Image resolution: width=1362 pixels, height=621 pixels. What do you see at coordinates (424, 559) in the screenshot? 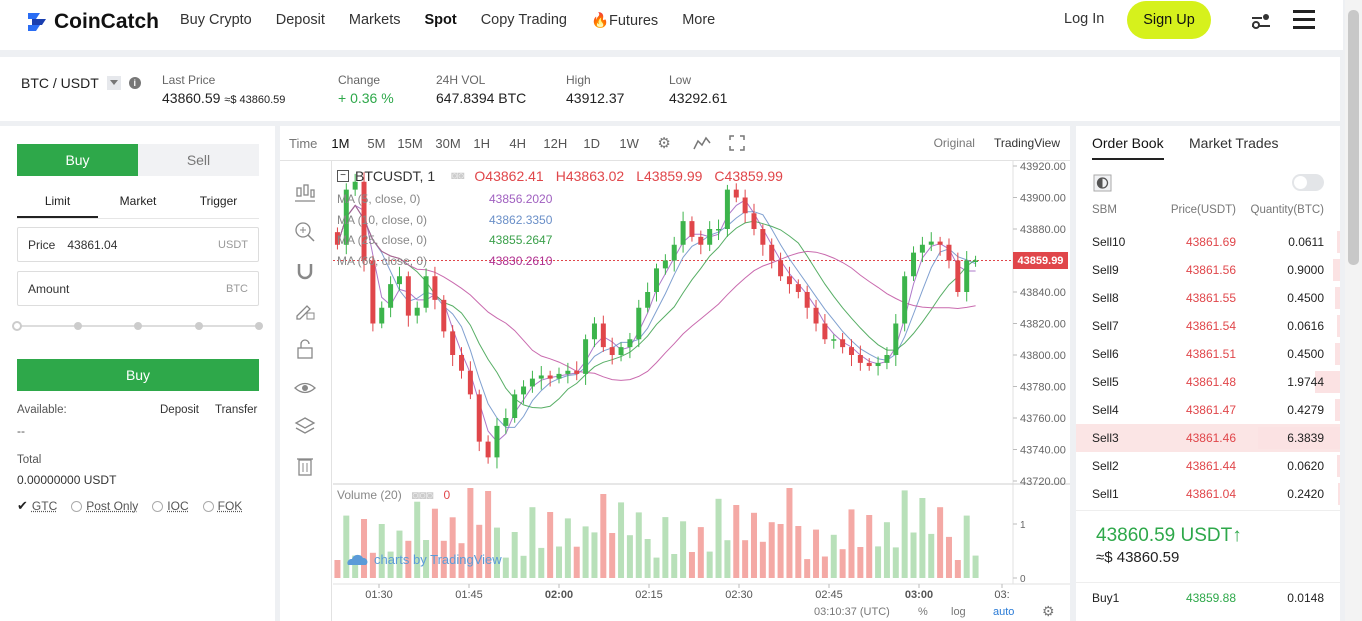
I see `tradingview-watermark: charts by TradingView` at bounding box center [424, 559].